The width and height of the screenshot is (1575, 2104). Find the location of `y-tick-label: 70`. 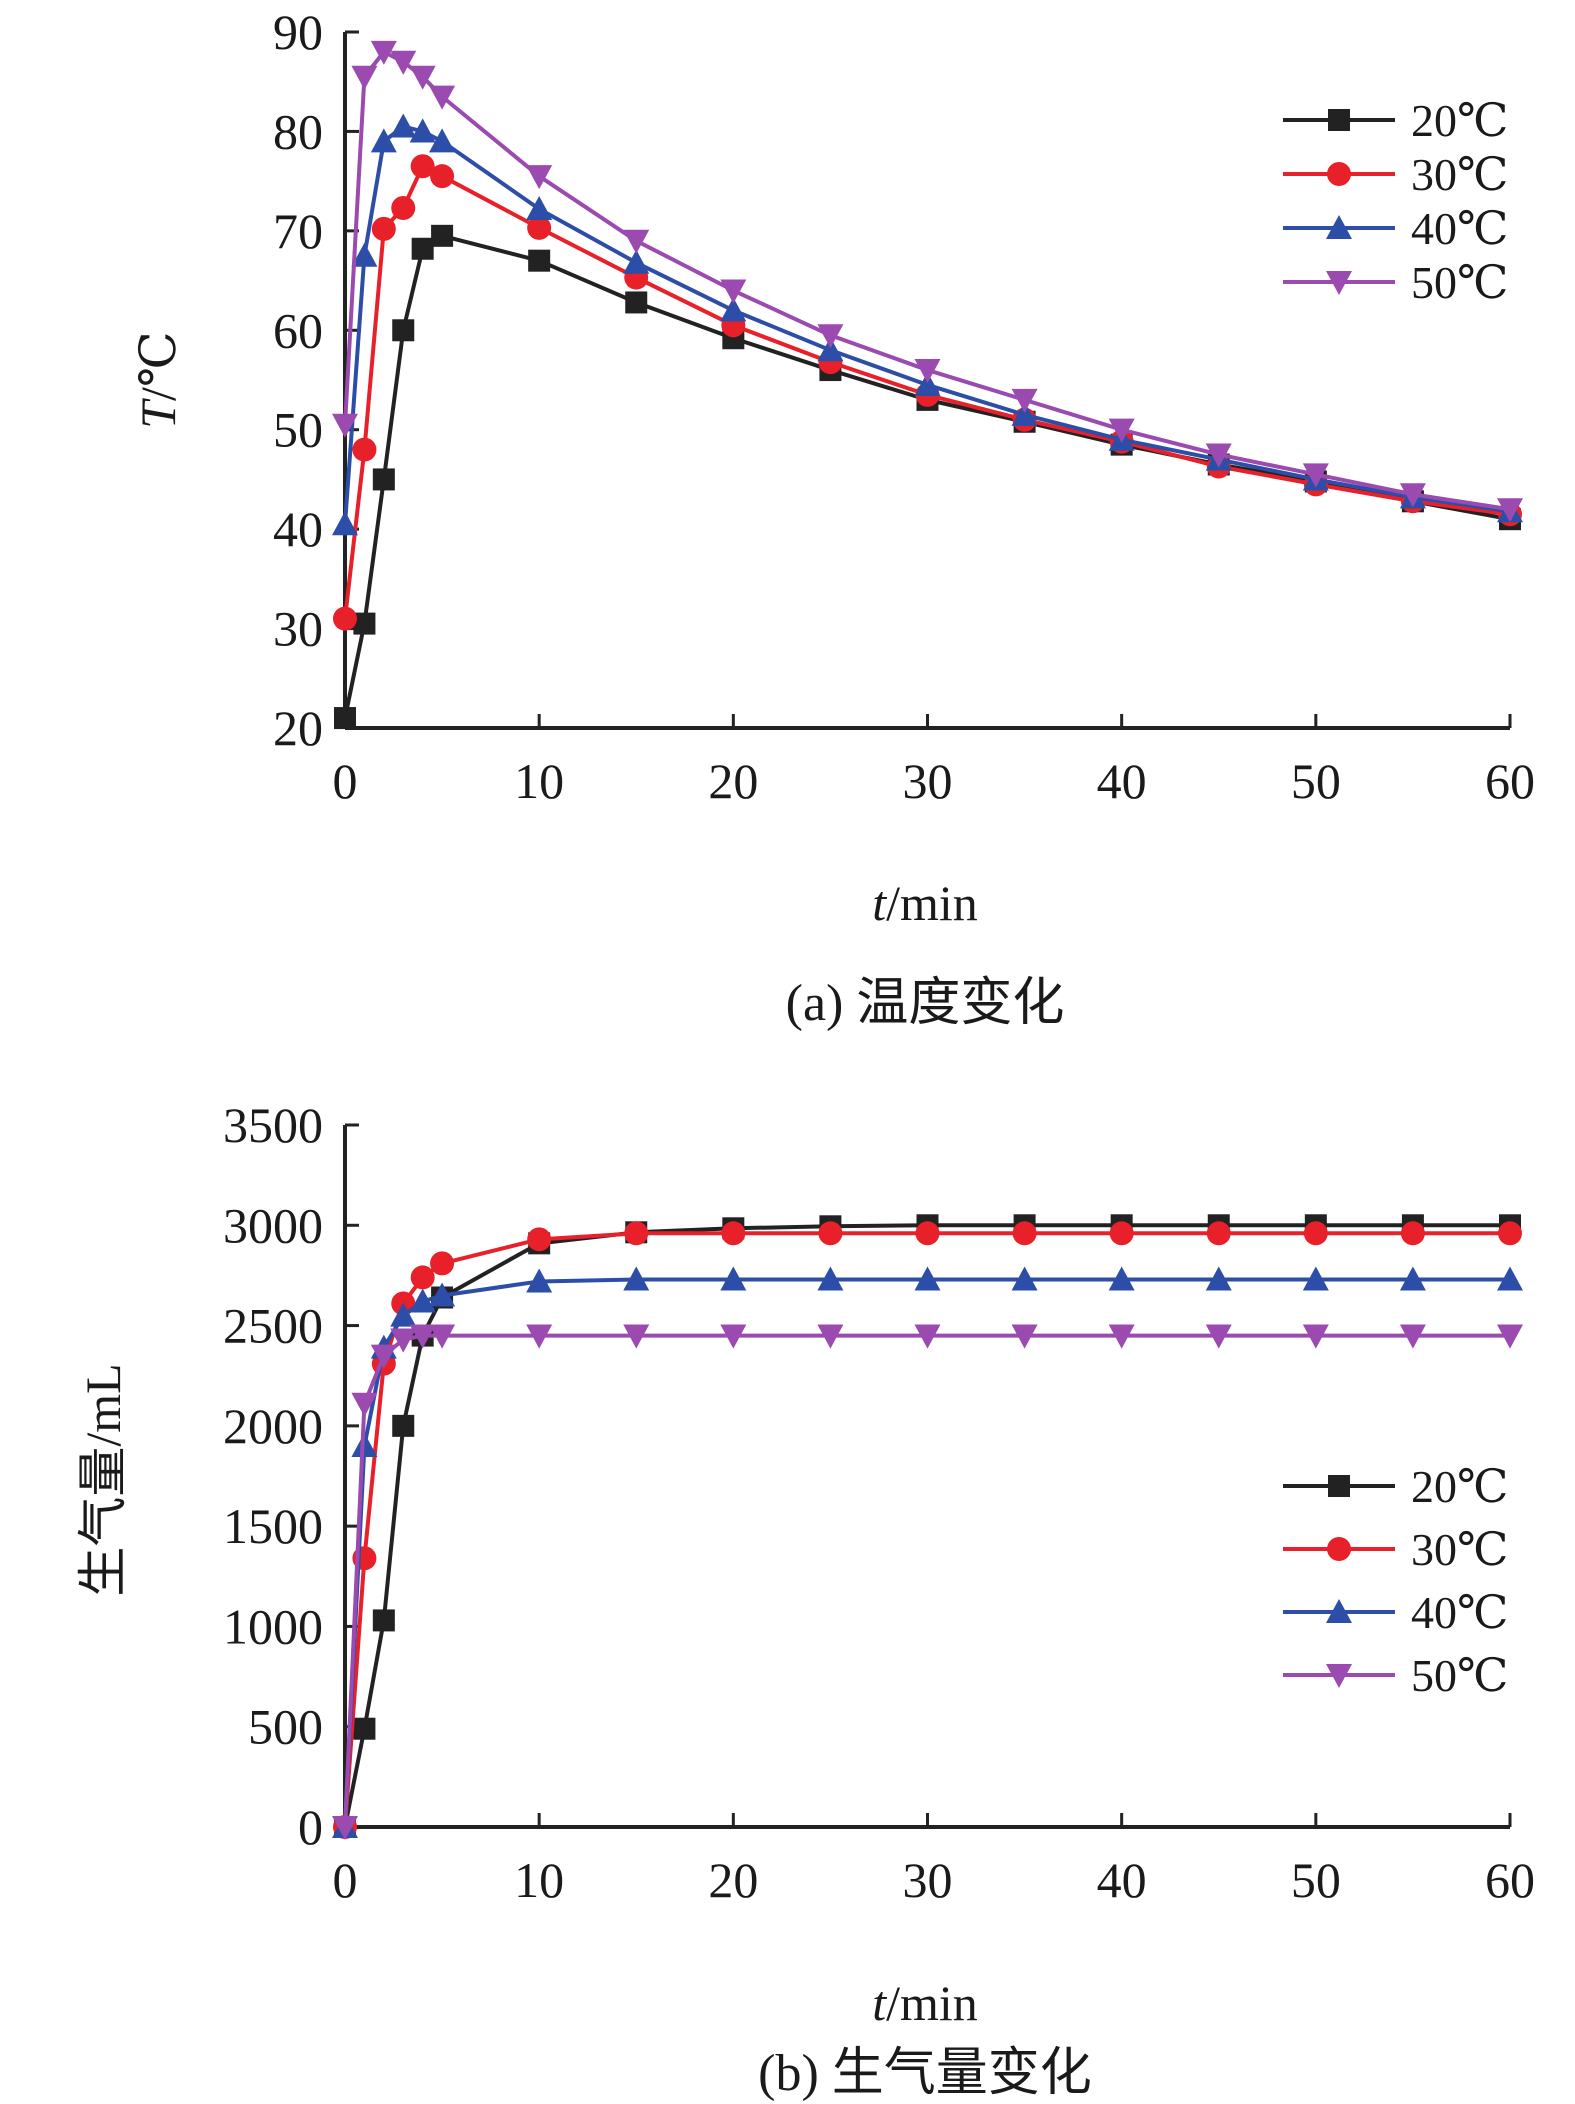

y-tick-label: 70 is located at coordinates (298, 231).